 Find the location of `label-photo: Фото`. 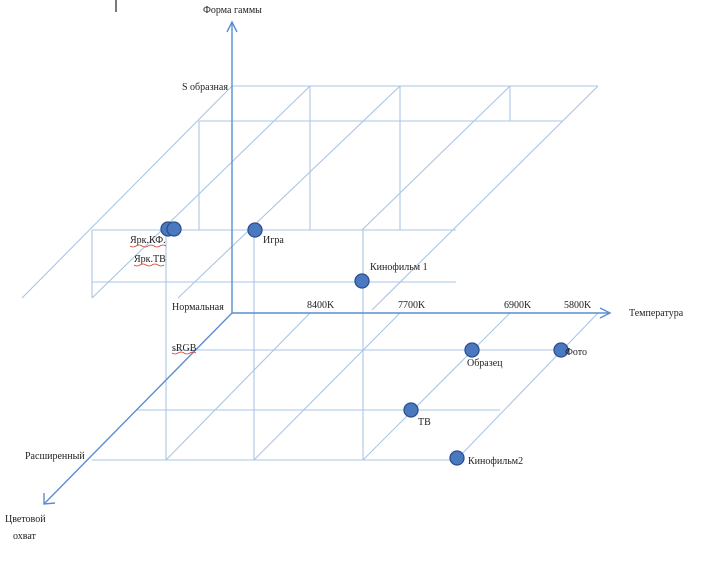

label-photo: Фото is located at coordinates (576, 352).